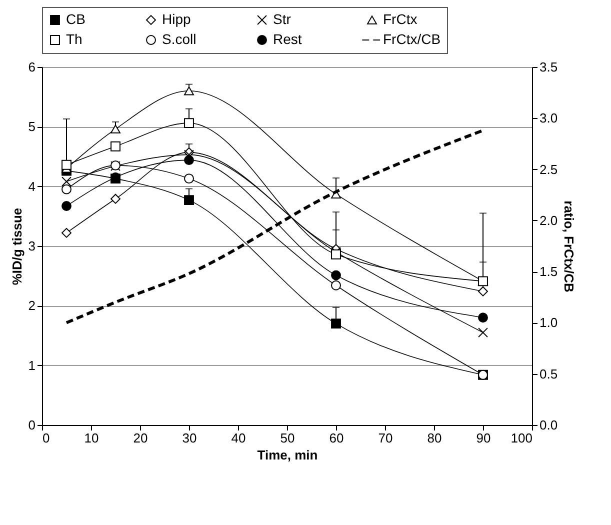 The height and width of the screenshot is (525, 611). I want to click on y-tick-label: 6, so click(32, 67).